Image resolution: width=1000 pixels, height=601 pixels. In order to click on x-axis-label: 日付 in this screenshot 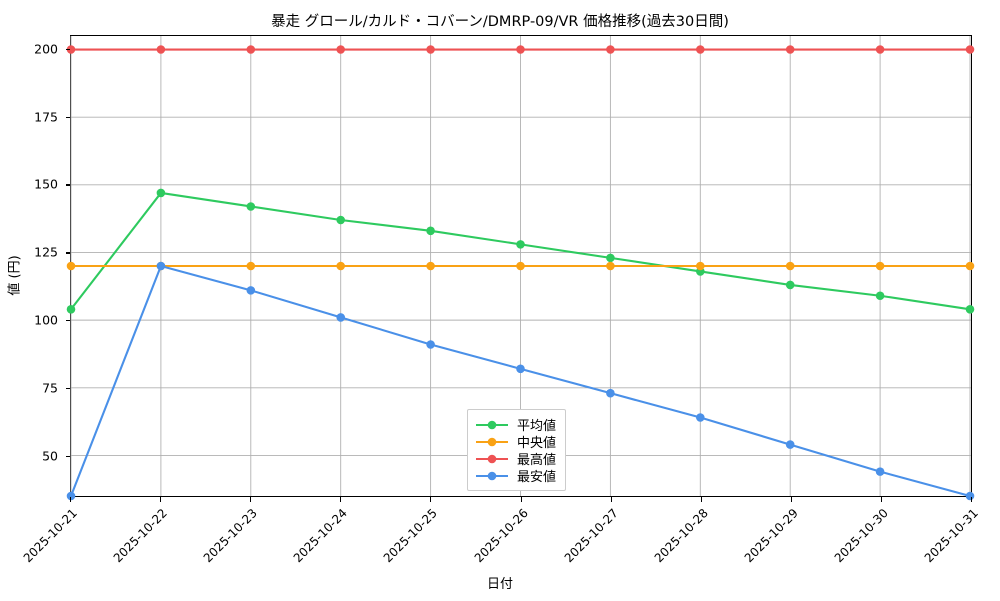, I will do `click(499, 584)`.